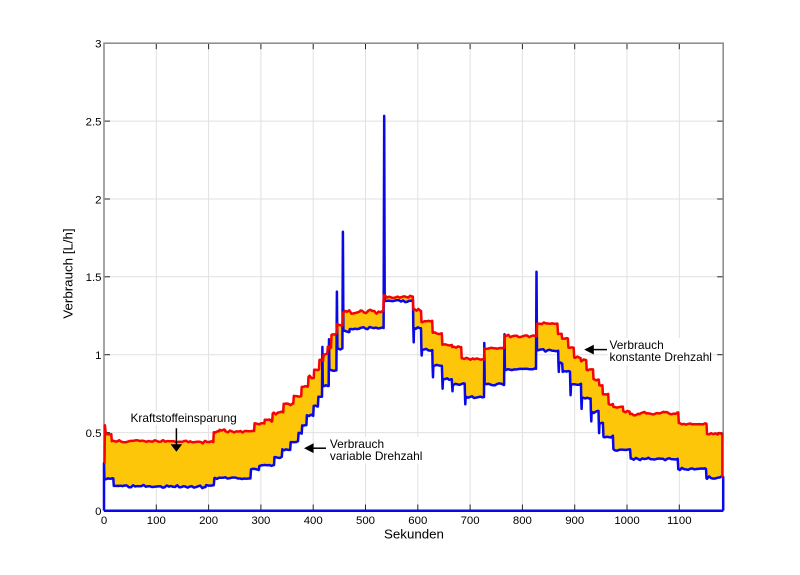  I want to click on svg-text: 400, so click(313, 521).